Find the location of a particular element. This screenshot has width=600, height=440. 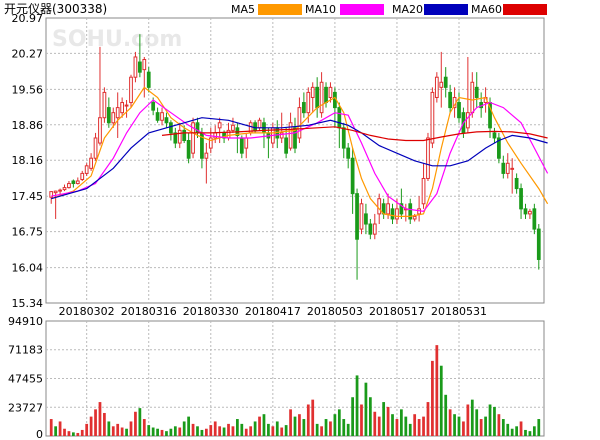

legend-label-ma10: MA10 is located at coordinates (320, 9).